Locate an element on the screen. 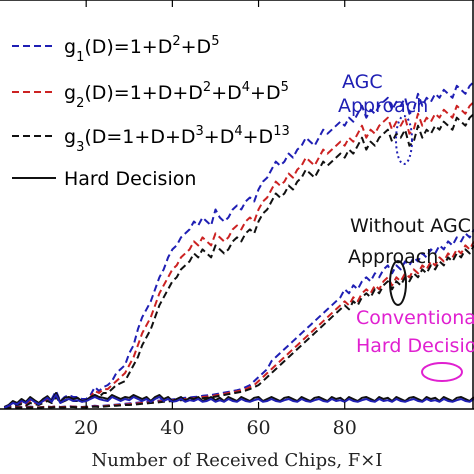  legend-entry-4: Hard Decision is located at coordinates (104, 179).